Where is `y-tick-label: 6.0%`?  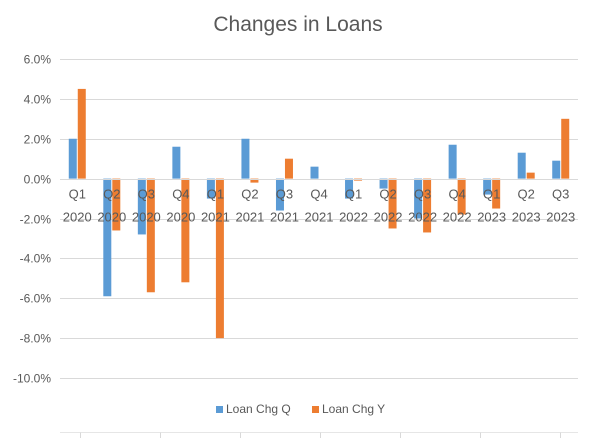 y-tick-label: 6.0% is located at coordinates (38, 60).